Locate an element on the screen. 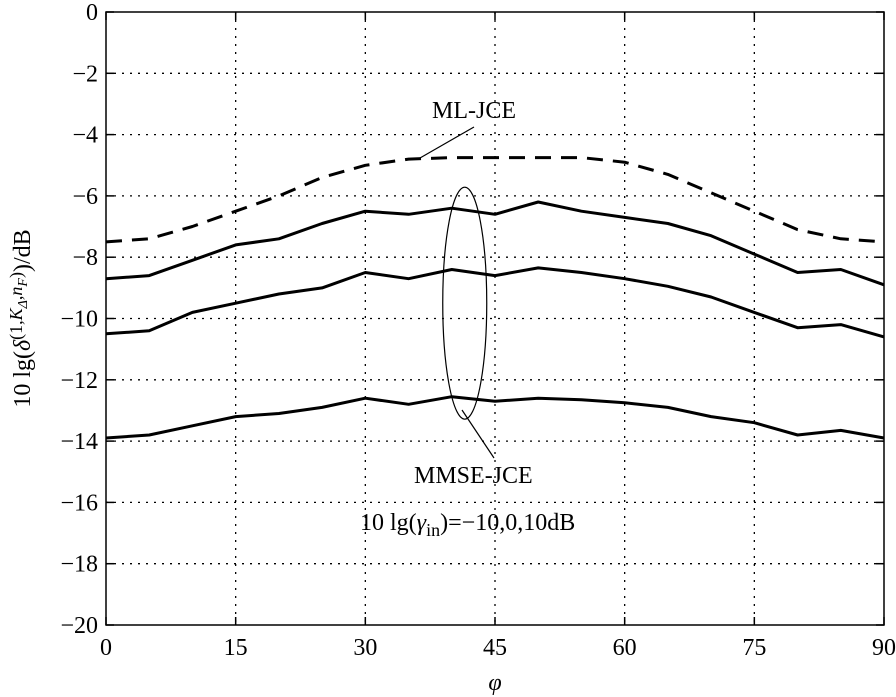 This screenshot has width=896, height=697. ml-jce-label: ML-JCE is located at coordinates (474, 111).